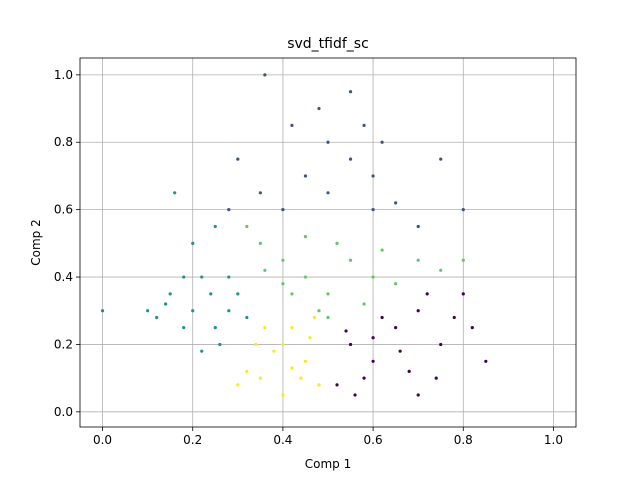  What do you see at coordinates (192, 440) in the screenshot?
I see `x-tick-label: 0.2` at bounding box center [192, 440].